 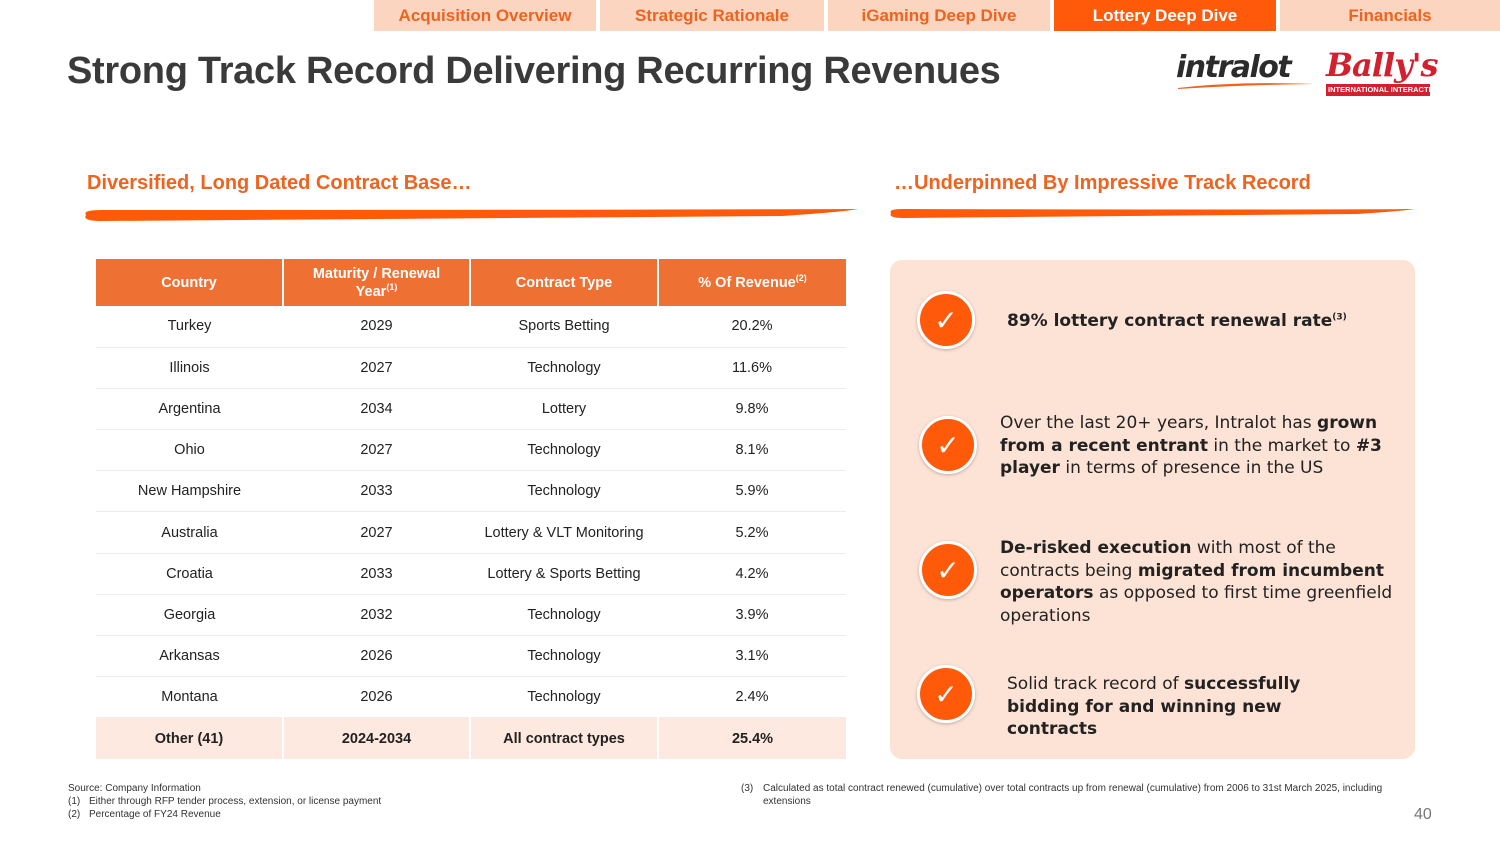 What do you see at coordinates (189, 491) in the screenshot?
I see `cell-country: New Hampshire` at bounding box center [189, 491].